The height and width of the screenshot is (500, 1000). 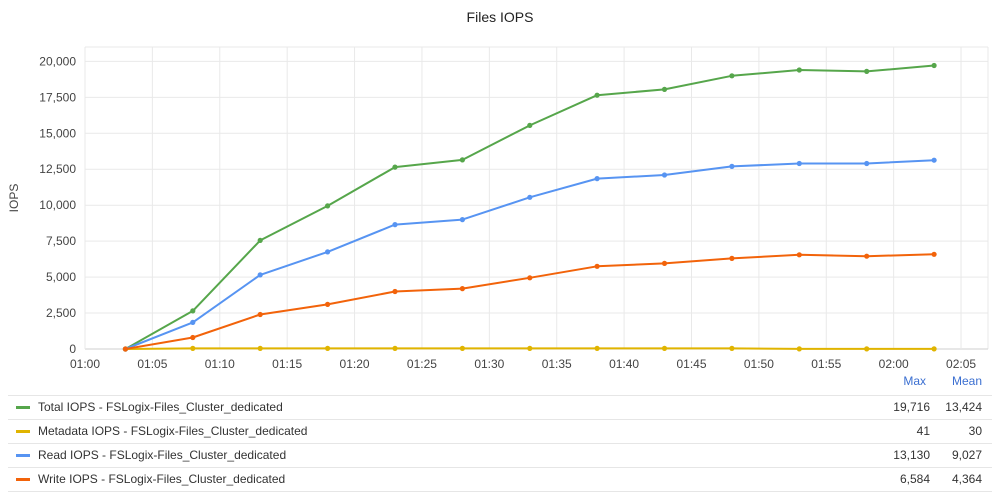 What do you see at coordinates (72, 349) in the screenshot?
I see `y-tick-label: 0` at bounding box center [72, 349].